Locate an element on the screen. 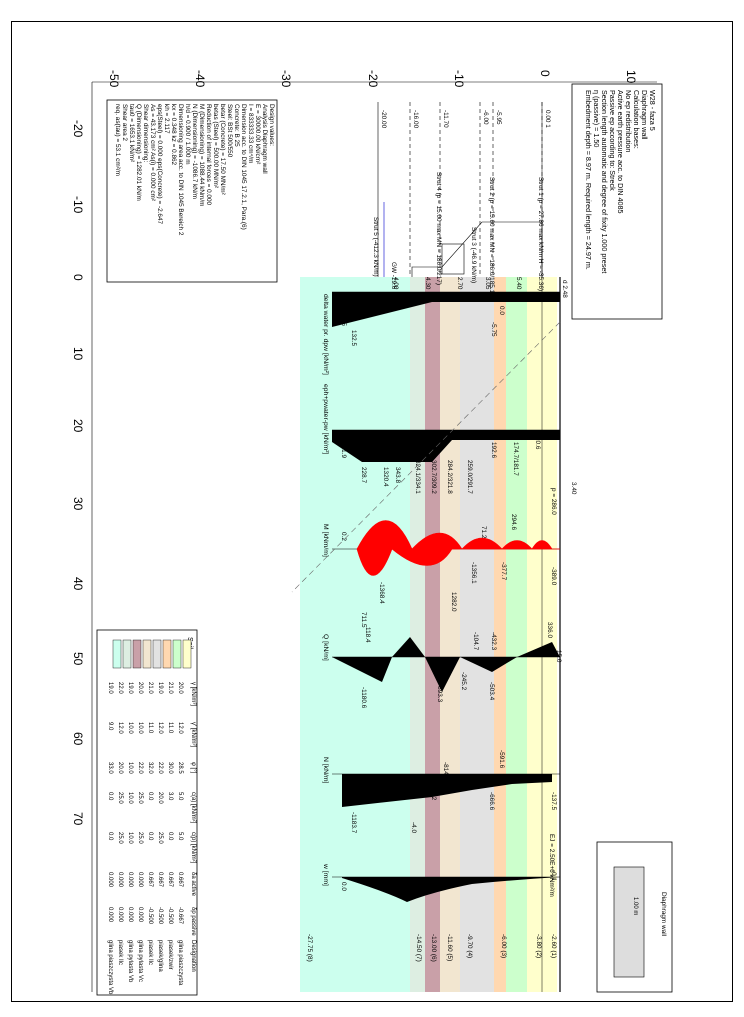  soil-cell: 22.0 is located at coordinates (140, 768).